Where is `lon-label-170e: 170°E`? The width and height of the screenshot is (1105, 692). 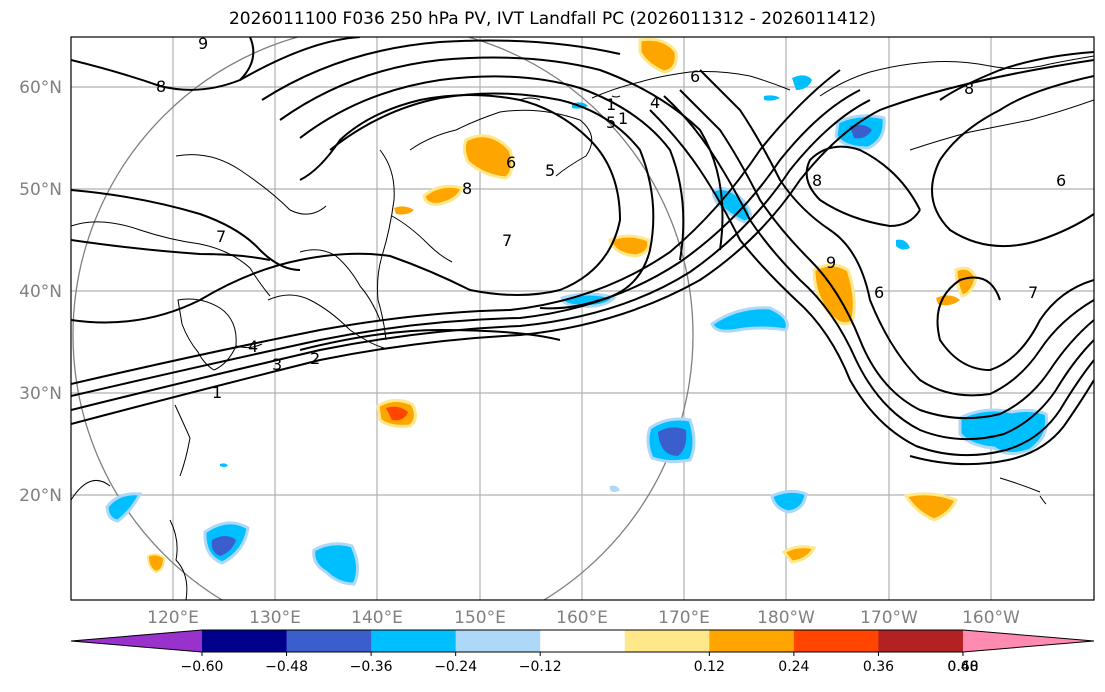 lon-label-170e: 170°E is located at coordinates (684, 618).